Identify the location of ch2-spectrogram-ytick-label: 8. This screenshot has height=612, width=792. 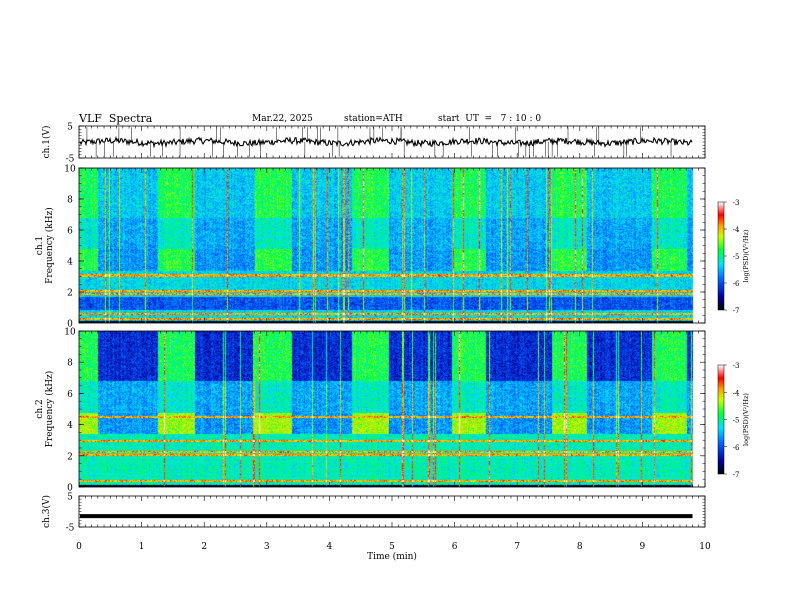
(70, 364).